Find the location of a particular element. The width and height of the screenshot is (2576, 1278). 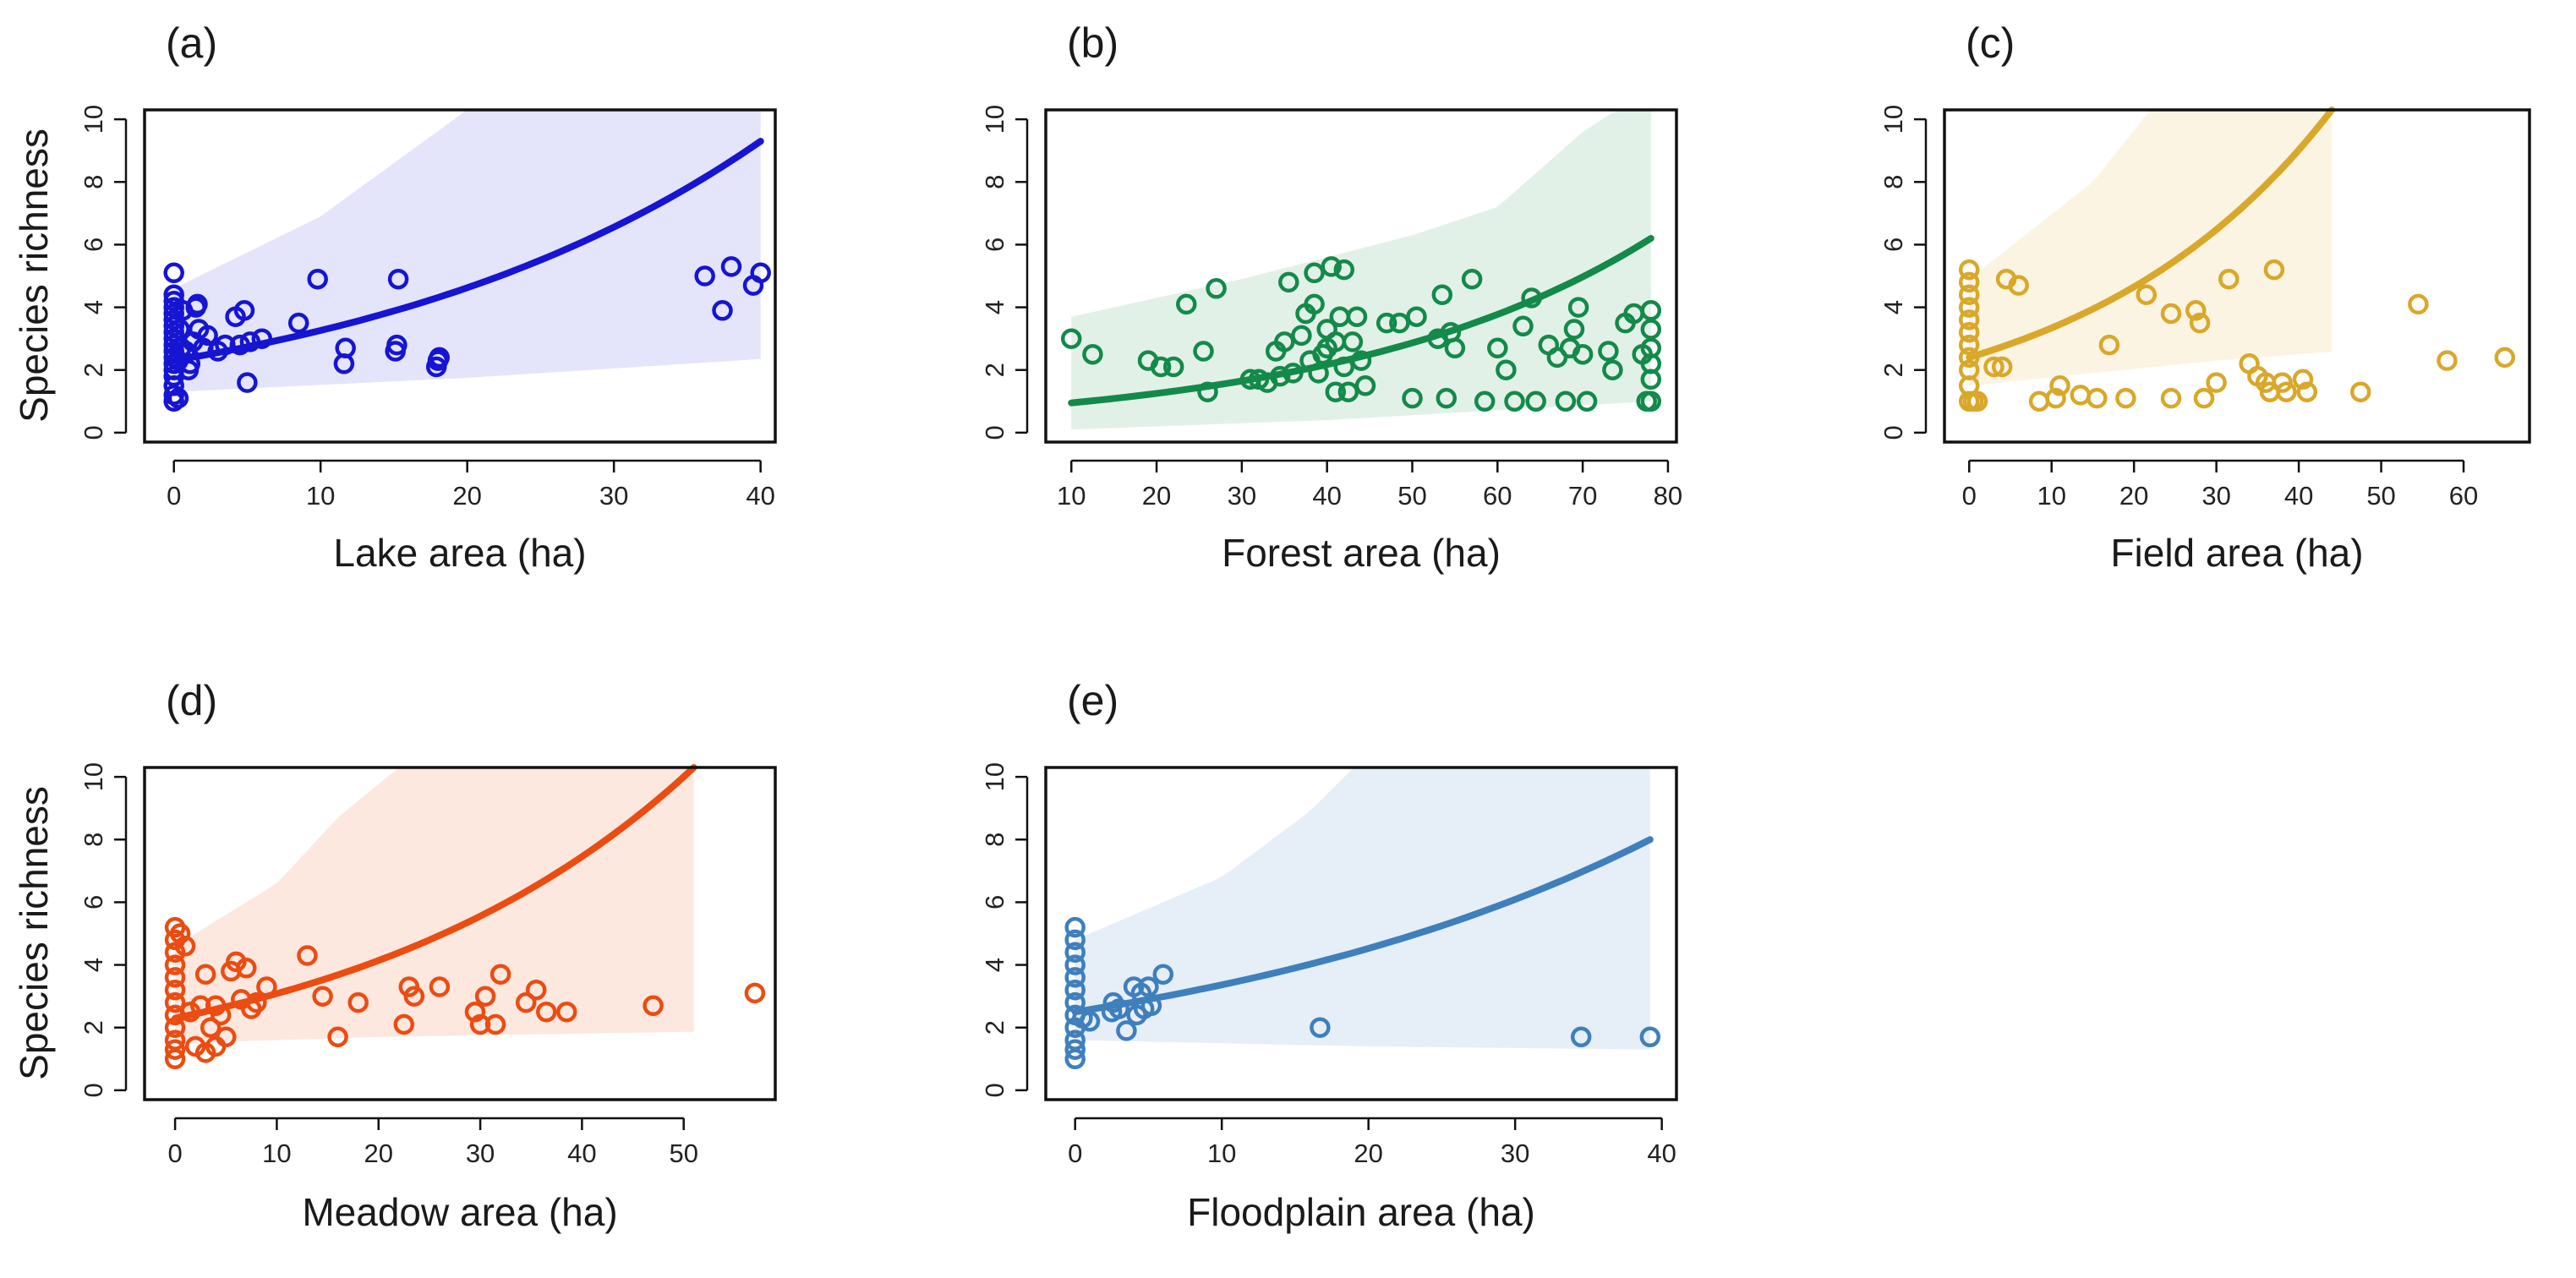

x-tick-label-a-20: 20 is located at coordinates (466, 496).